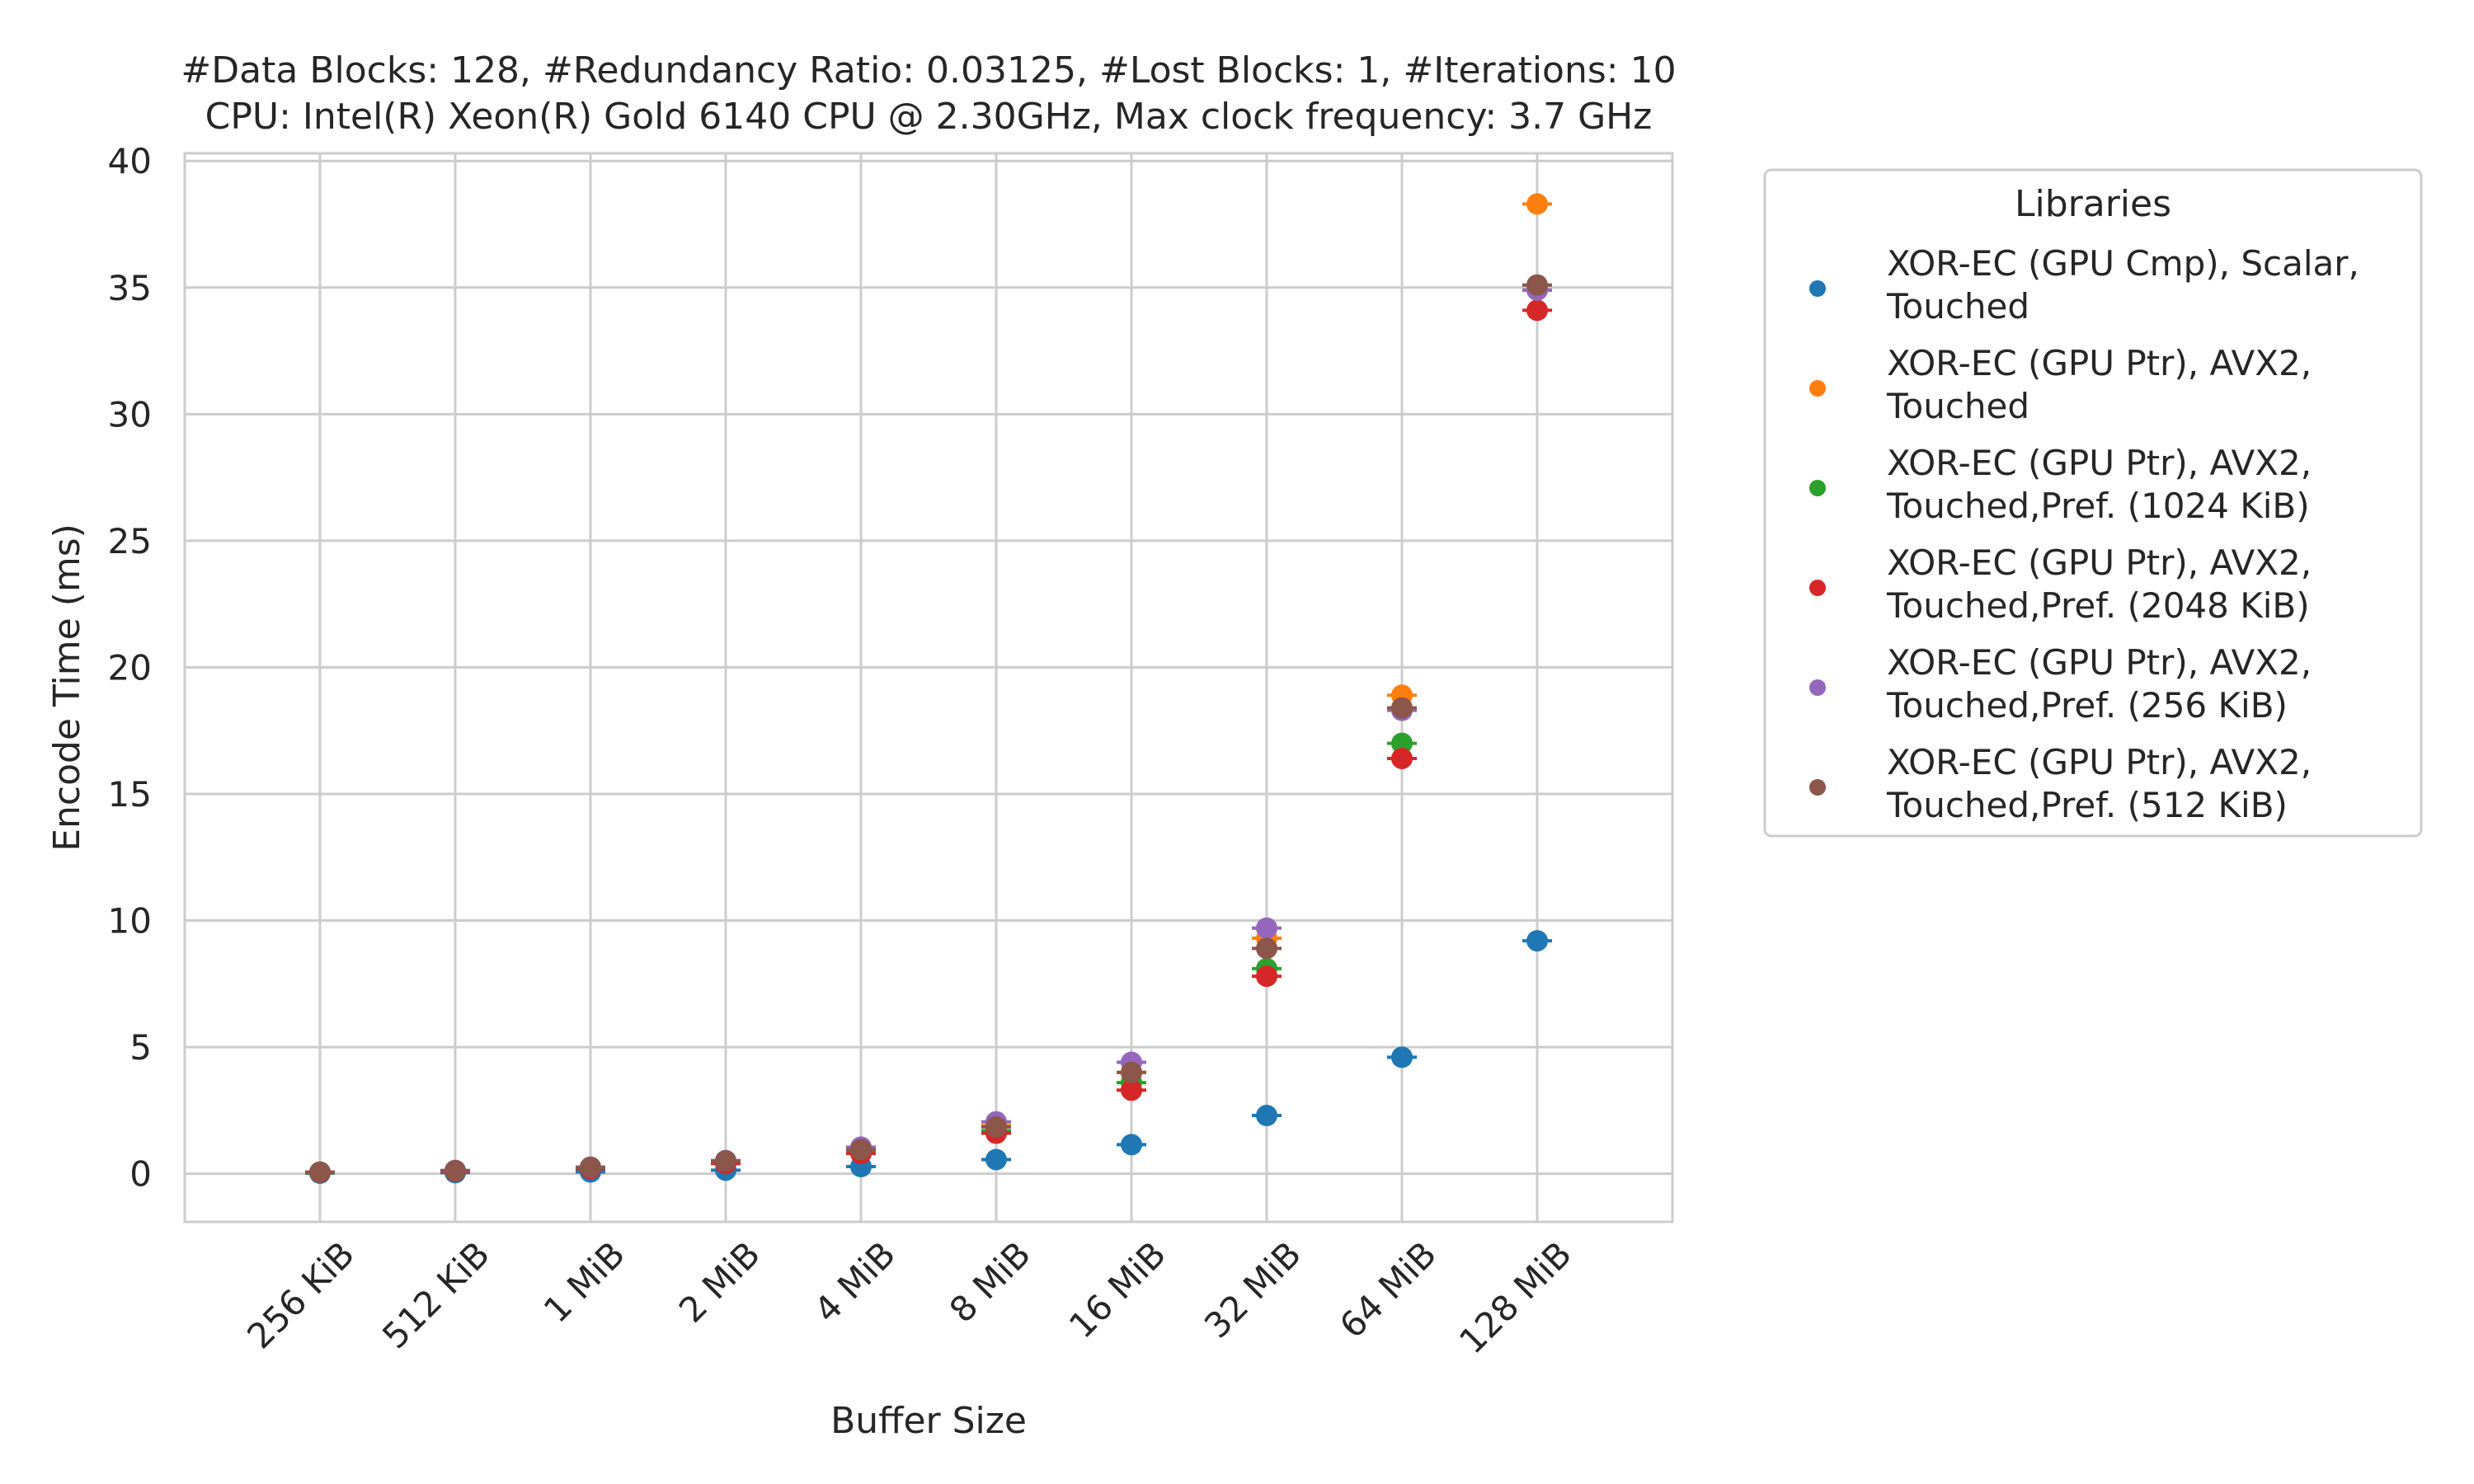 This screenshot has height=1484, width=2474. I want to click on y-tick-label: 35, so click(130, 288).